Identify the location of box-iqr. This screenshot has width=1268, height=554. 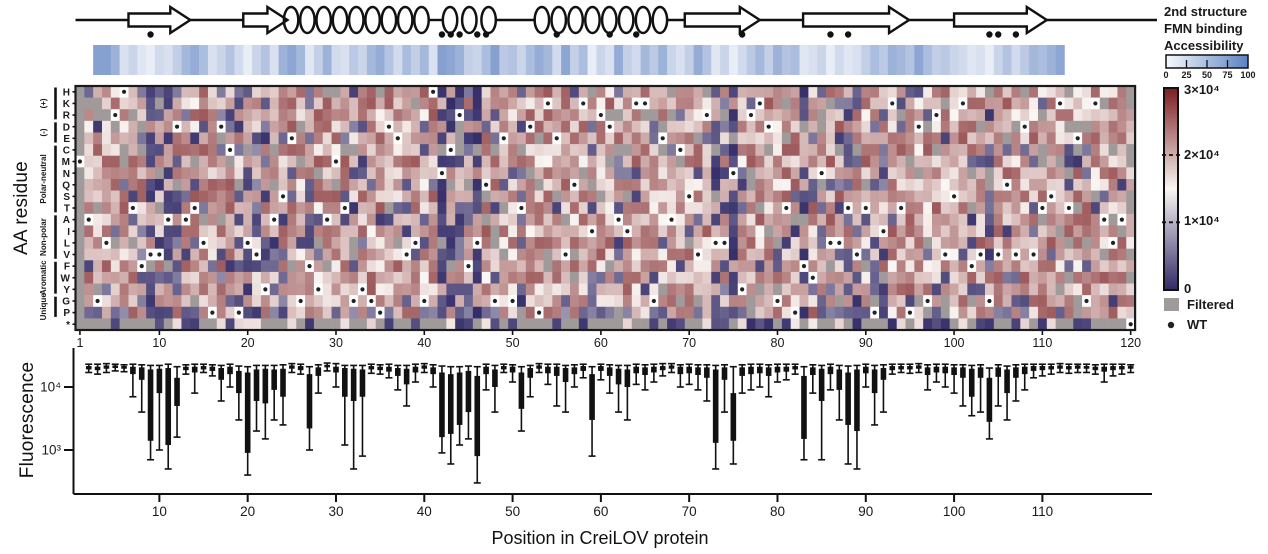
(592, 397).